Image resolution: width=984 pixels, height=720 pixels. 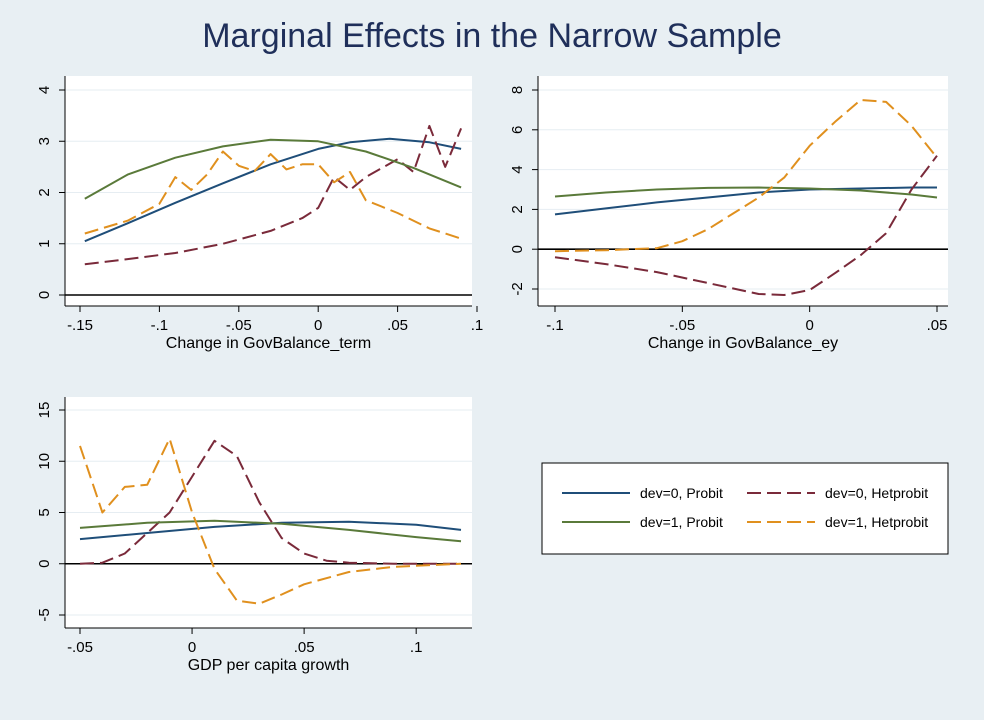 What do you see at coordinates (44, 244) in the screenshot?
I see `y-tick-label: 1` at bounding box center [44, 244].